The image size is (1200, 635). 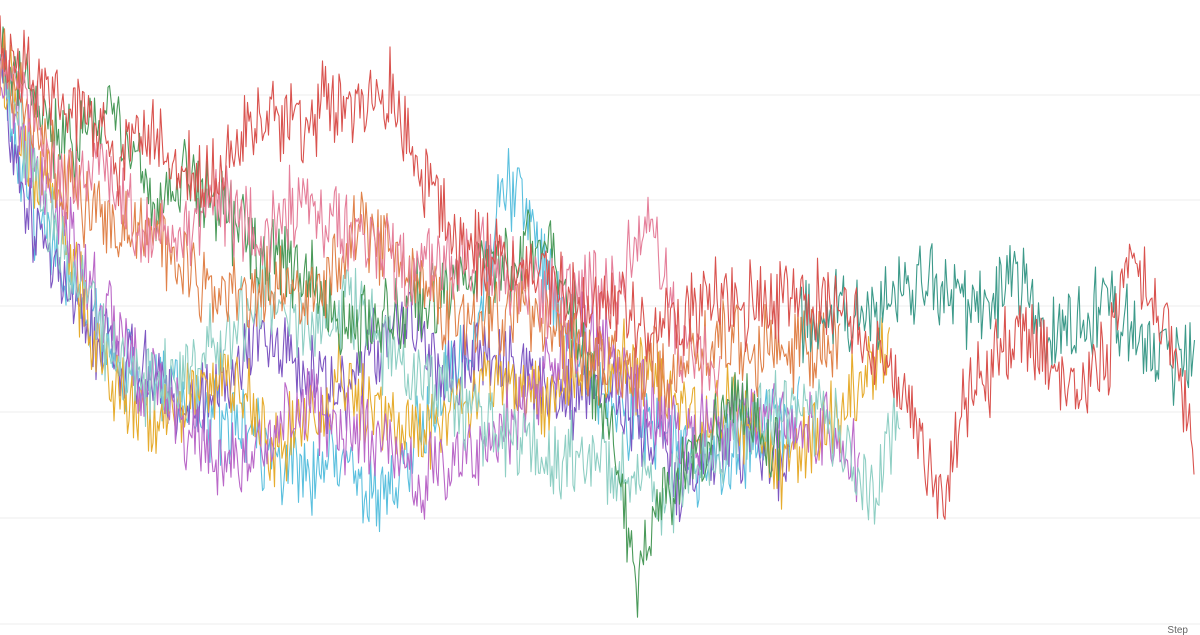 What do you see at coordinates (997, 324) in the screenshot?
I see `series-line` at bounding box center [997, 324].